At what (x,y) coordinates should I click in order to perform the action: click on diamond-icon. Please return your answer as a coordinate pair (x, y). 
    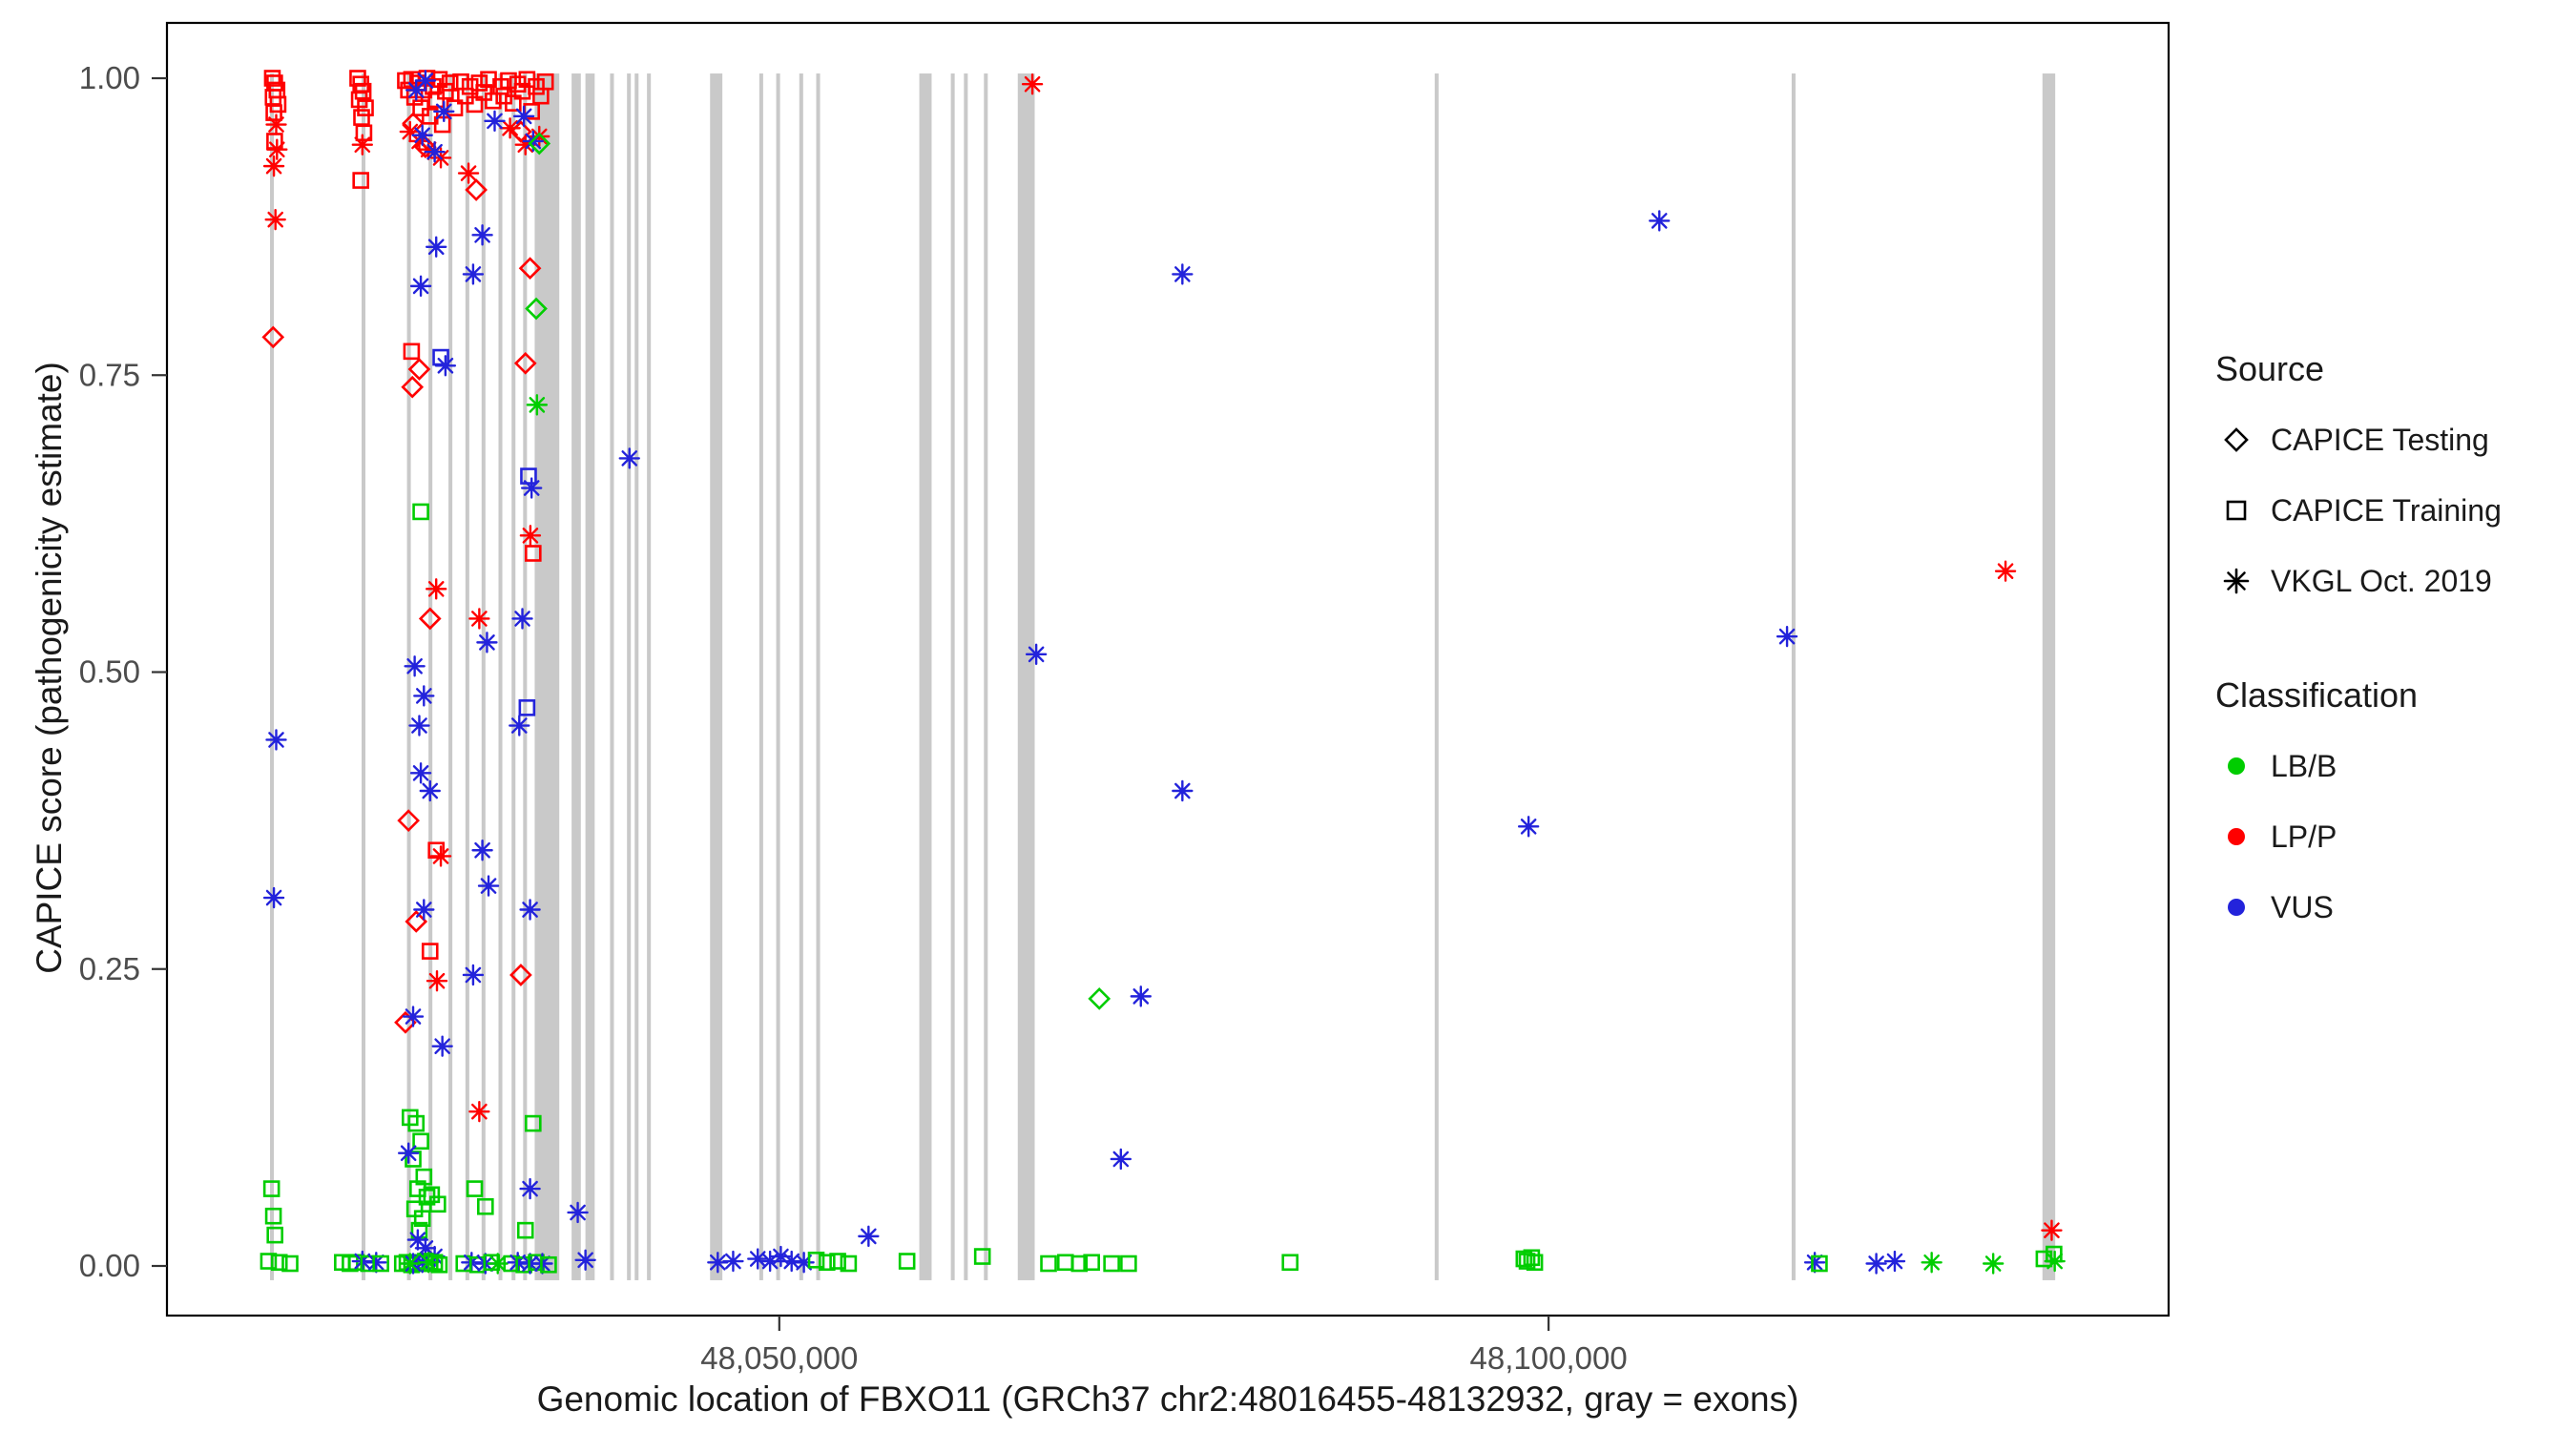
    Looking at the image, I should click on (2243, 440).